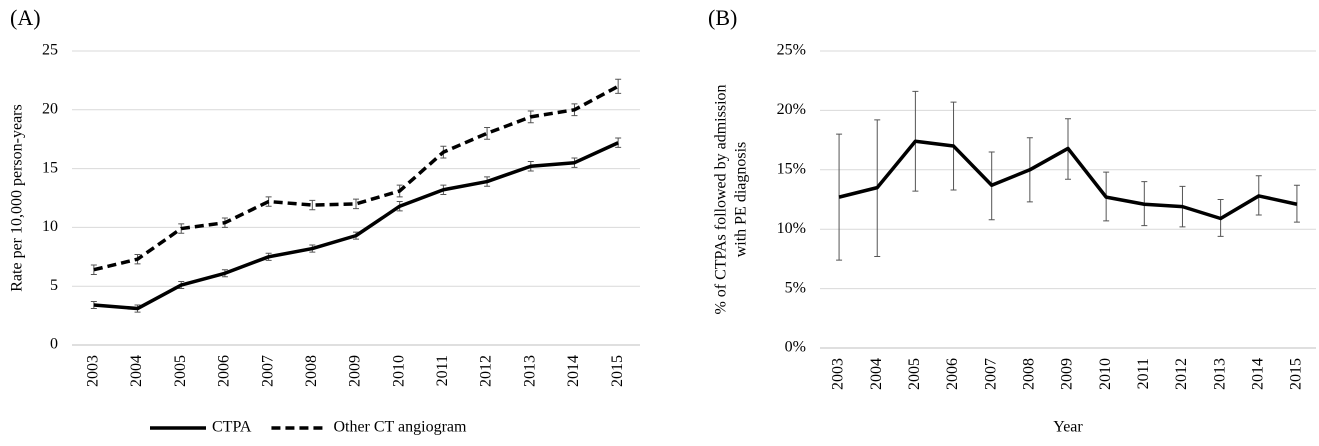  What do you see at coordinates (795, 347) in the screenshot?
I see `y-tick-label: 0%` at bounding box center [795, 347].